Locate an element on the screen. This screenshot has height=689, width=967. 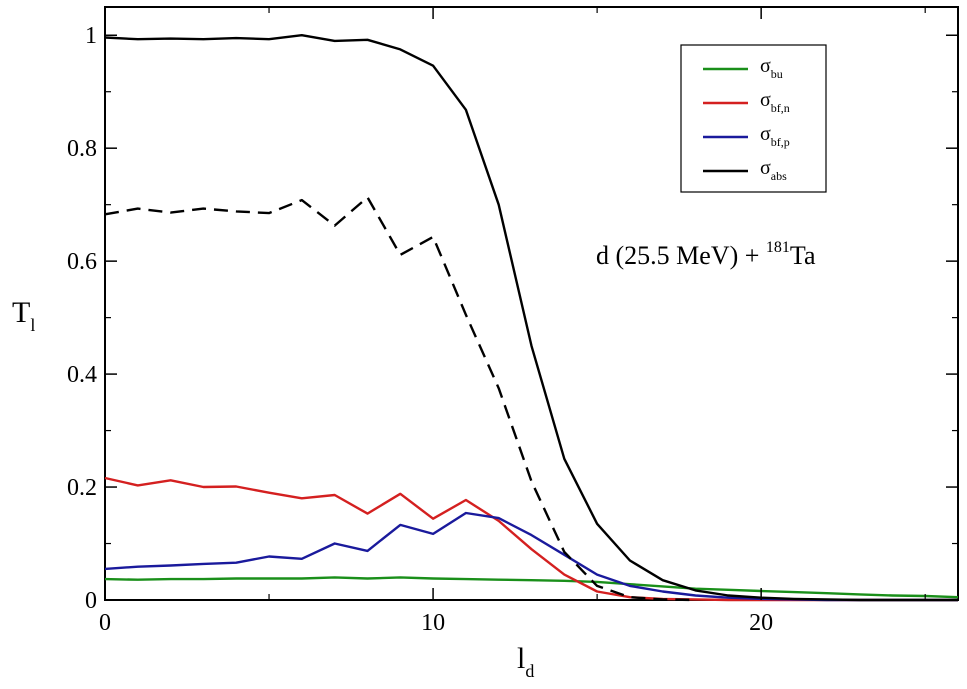
legend-box is located at coordinates (753, 118).